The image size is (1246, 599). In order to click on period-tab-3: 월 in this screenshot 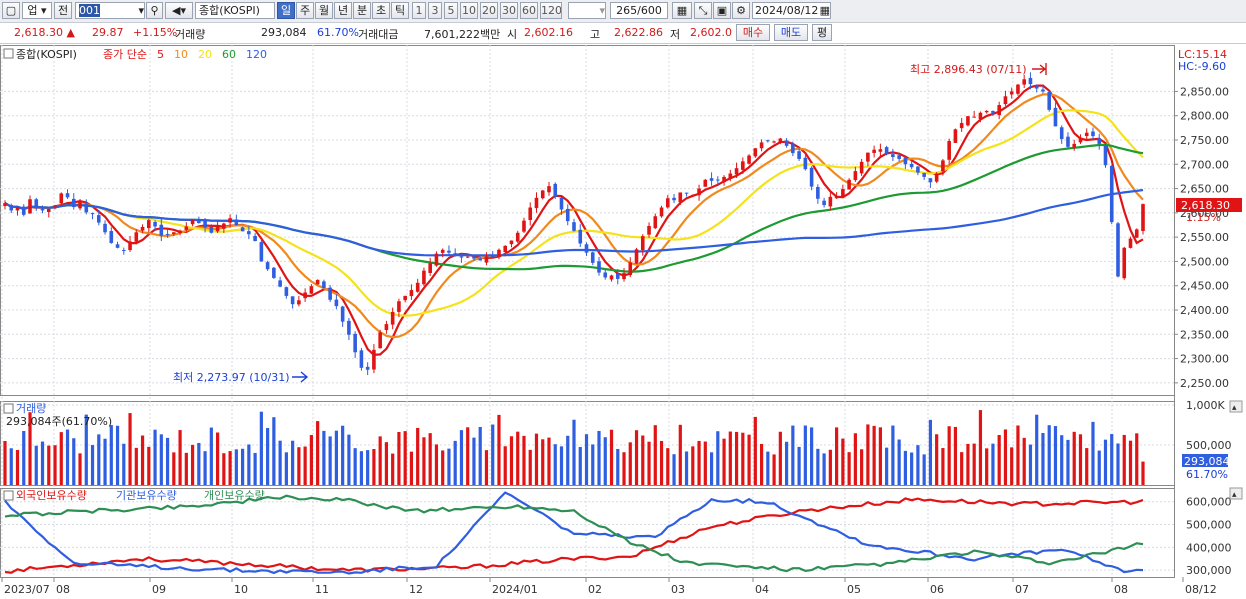, I will do `click(324, 10)`.